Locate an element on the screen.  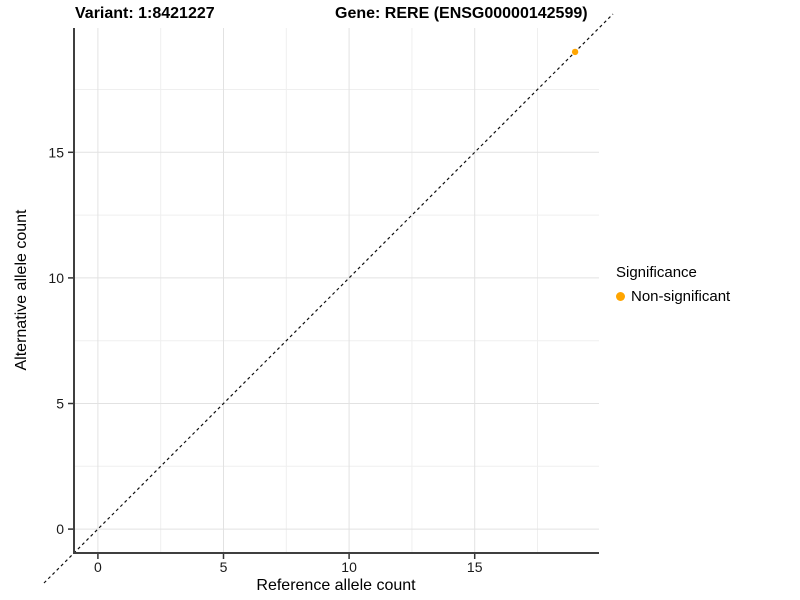
x-tick-label: 10 is located at coordinates (349, 567).